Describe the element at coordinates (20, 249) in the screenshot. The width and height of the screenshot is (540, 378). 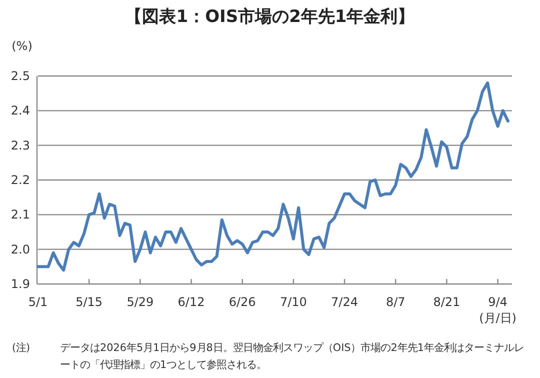
I see `y-tick-label: 2.0` at that location.